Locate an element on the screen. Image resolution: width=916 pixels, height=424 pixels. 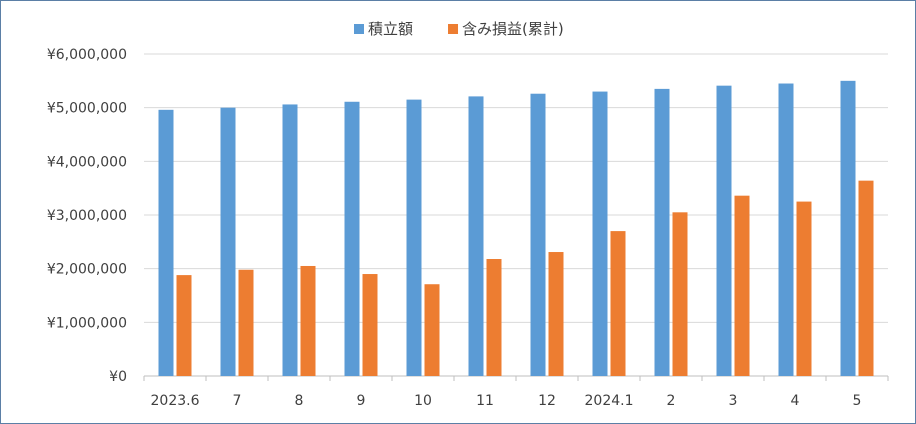
x-tick-label: 2 is located at coordinates (671, 401).